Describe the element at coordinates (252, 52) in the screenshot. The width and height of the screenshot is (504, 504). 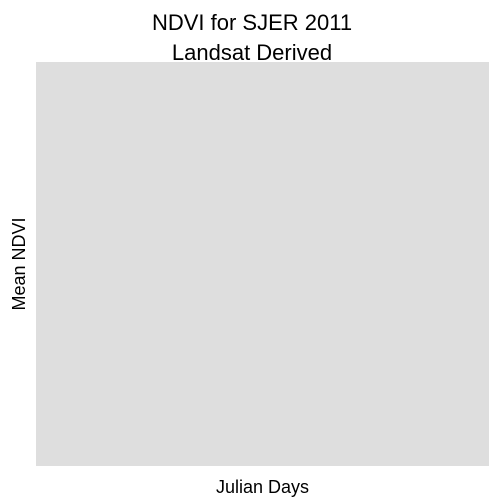
I see `chart-subtitle: Landsat Derived` at that location.